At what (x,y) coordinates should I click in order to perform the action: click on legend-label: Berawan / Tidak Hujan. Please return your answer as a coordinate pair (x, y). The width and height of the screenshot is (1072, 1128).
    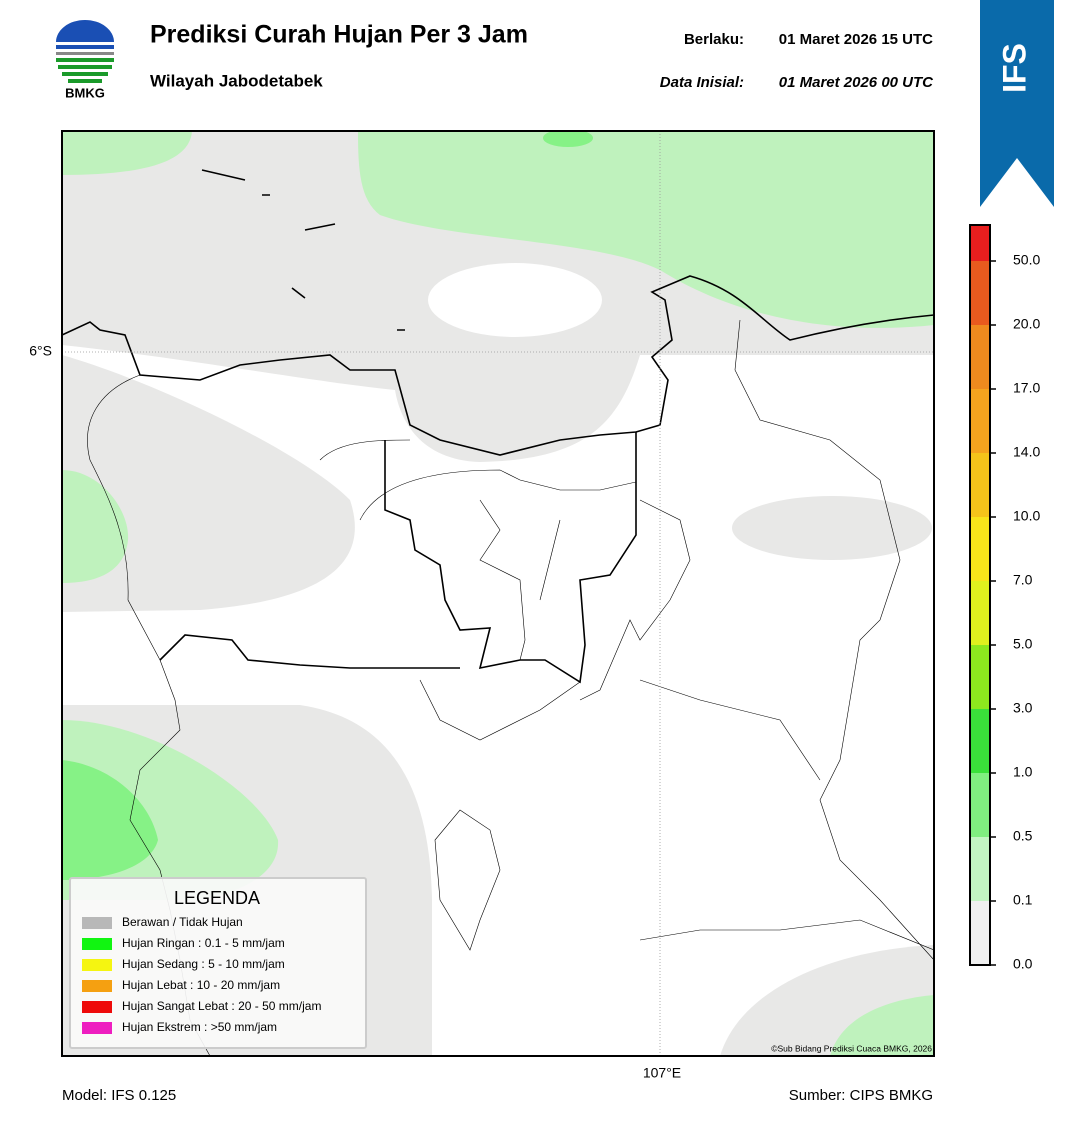
    Looking at the image, I should click on (182, 922).